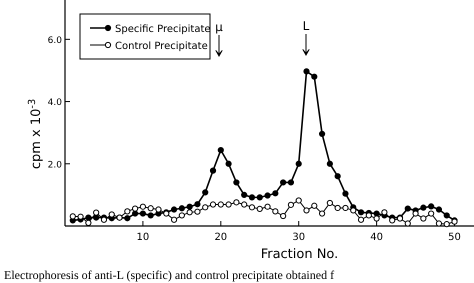 This screenshot has width=474, height=283. Describe the element at coordinates (299, 237) in the screenshot. I see `x-tick-label: 30` at that location.